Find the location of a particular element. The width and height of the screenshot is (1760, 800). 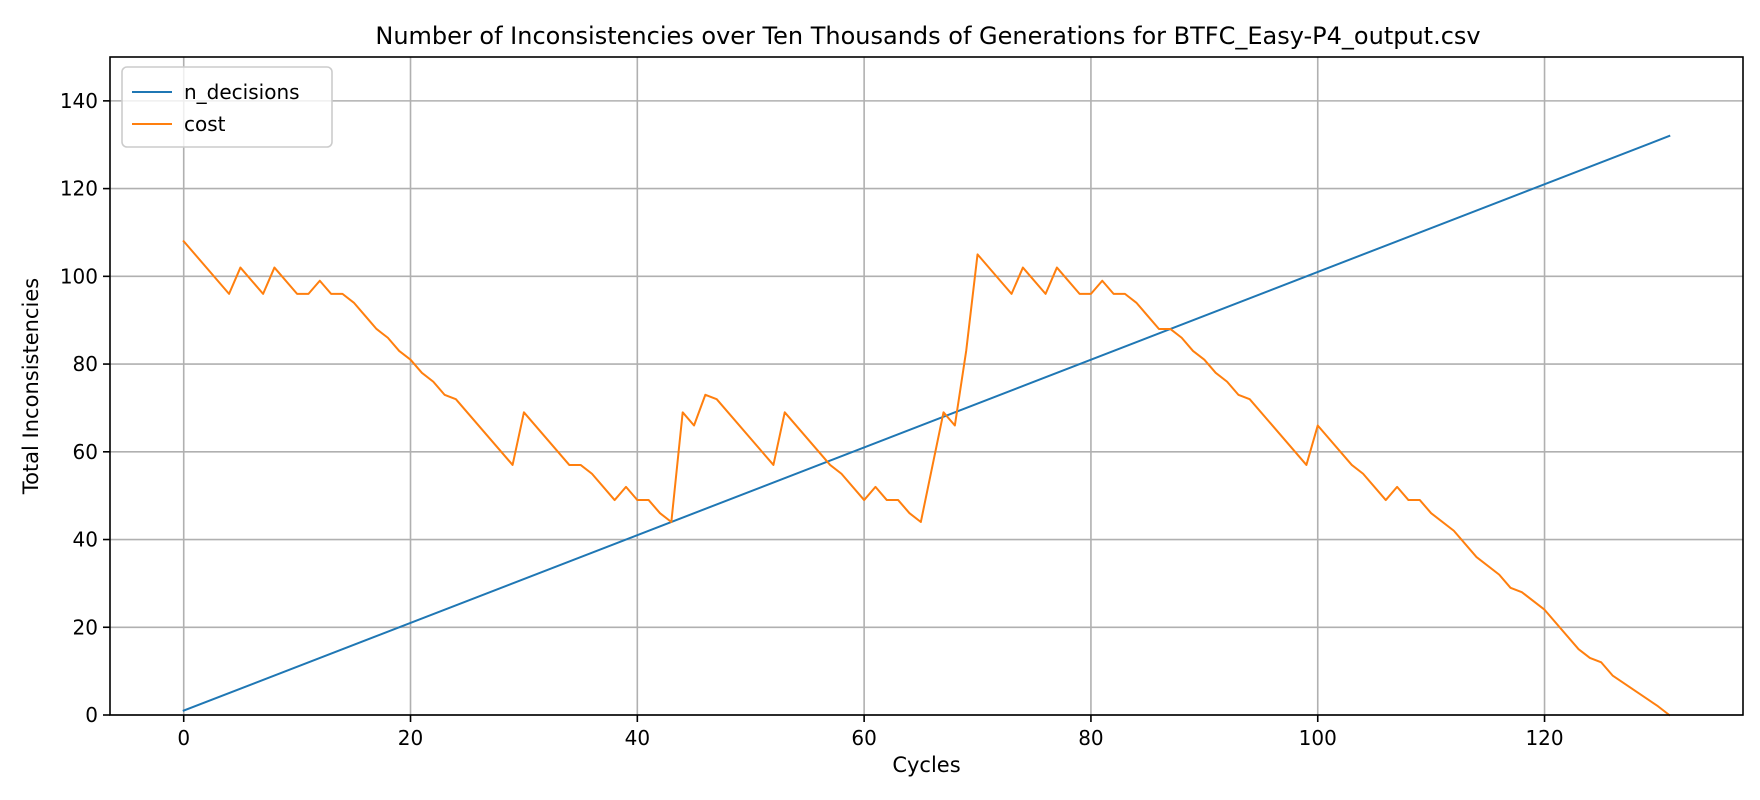

legend-label: n_decisions is located at coordinates (242, 92).